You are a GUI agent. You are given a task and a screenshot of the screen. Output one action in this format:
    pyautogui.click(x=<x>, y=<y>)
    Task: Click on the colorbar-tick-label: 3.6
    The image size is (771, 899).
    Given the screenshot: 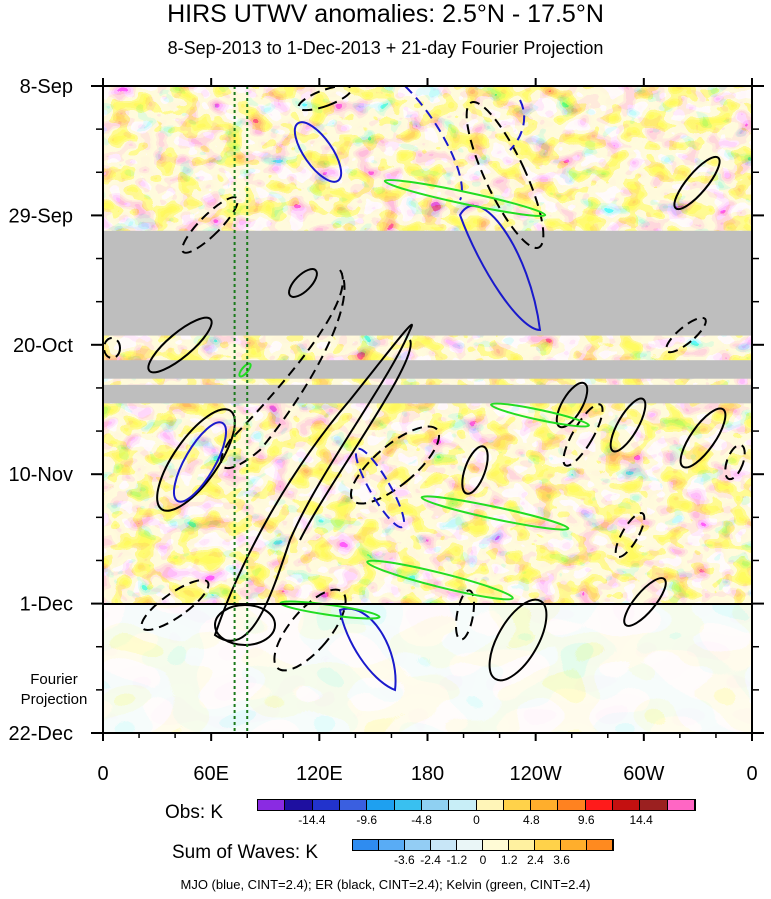 What is the action you would take?
    pyautogui.click(x=561, y=860)
    